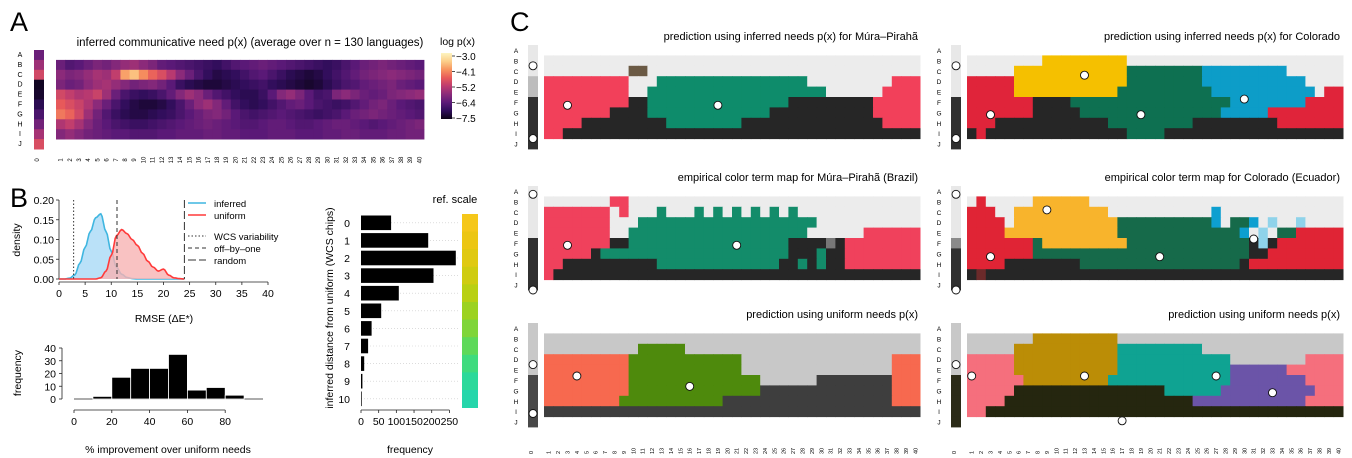 This screenshot has width=1352, height=458. What do you see at coordinates (39, 75) in the screenshot?
I see `heatmap-achromatic-cell` at bounding box center [39, 75].